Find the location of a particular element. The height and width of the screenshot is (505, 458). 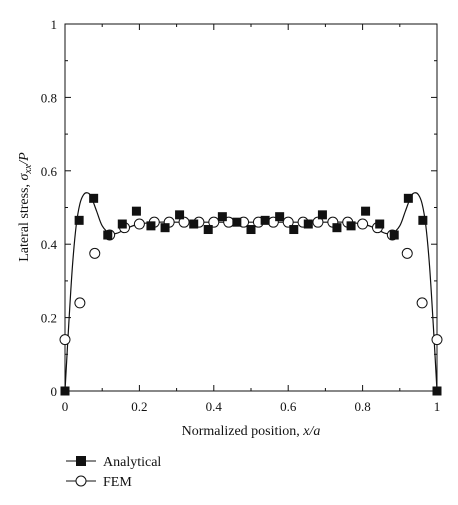

x-axis-label: Normalized position, x/a is located at coordinates (251, 431).